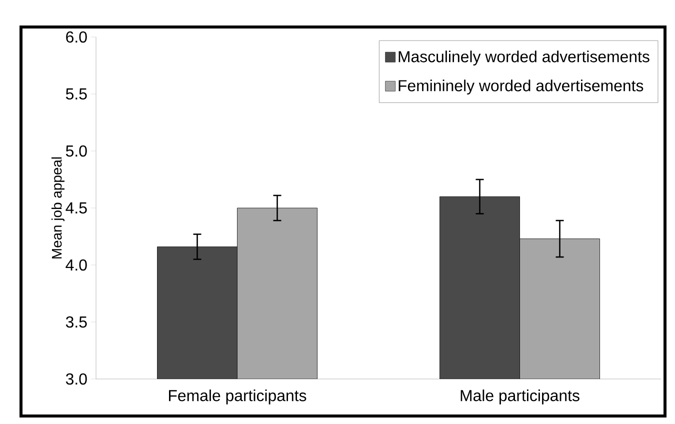 The height and width of the screenshot is (424, 675). Describe the element at coordinates (76, 151) in the screenshot. I see `y-tick-label: 5.0` at that location.